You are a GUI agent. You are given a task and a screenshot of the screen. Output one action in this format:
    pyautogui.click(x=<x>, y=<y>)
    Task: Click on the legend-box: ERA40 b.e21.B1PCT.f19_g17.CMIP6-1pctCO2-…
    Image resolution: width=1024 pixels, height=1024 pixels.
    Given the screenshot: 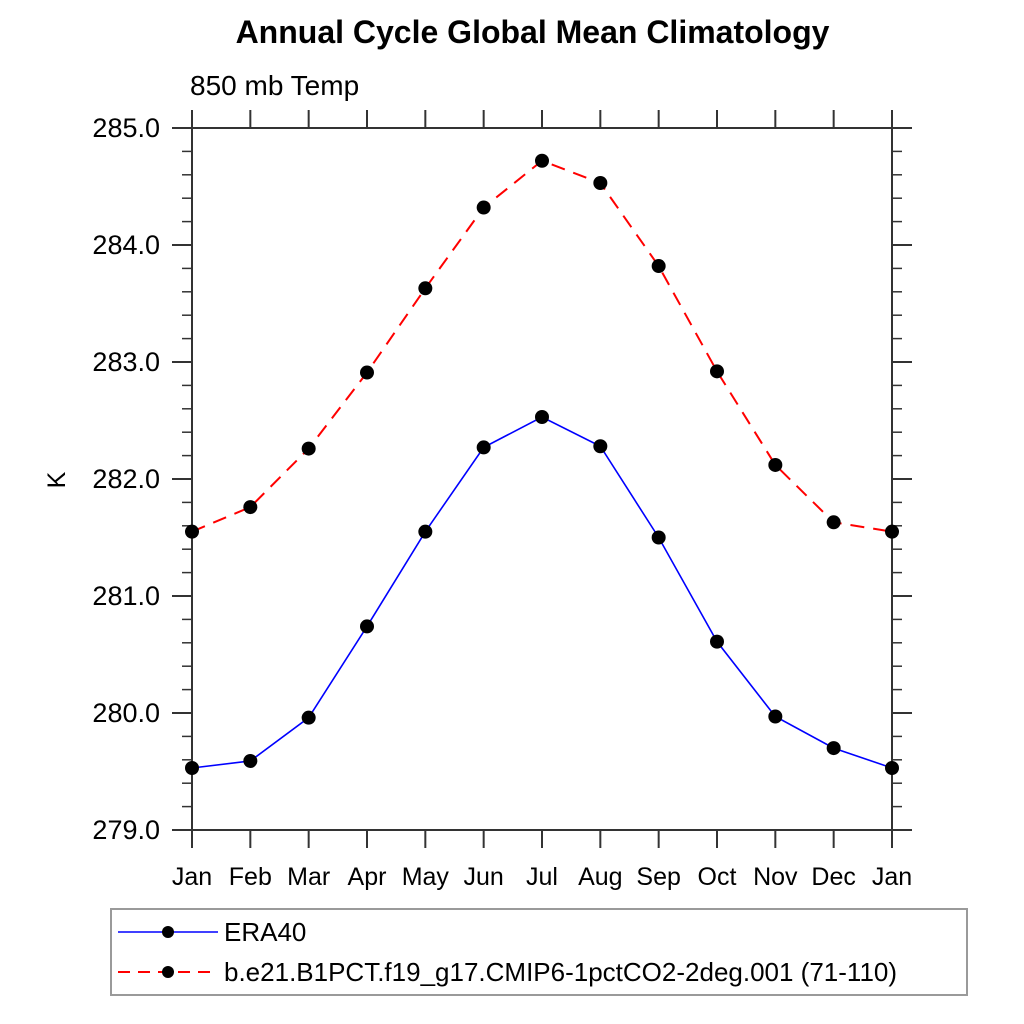 What is the action you would take?
    pyautogui.click(x=539, y=952)
    